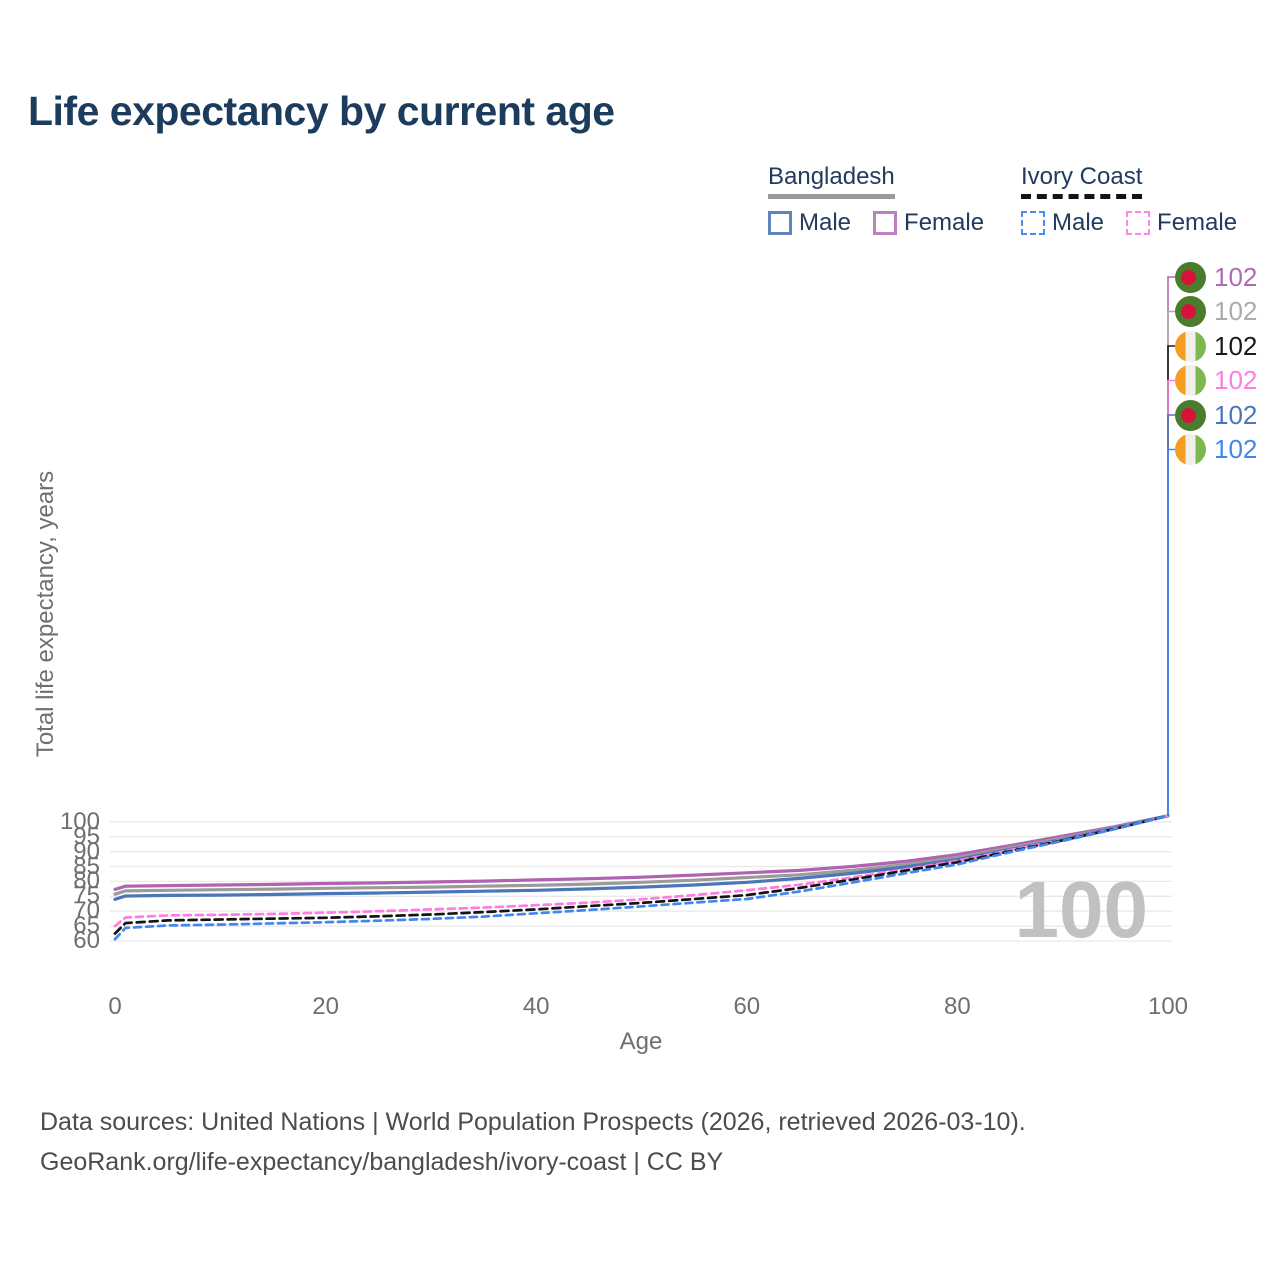 The image size is (1280, 1280). What do you see at coordinates (641, 1041) in the screenshot?
I see `x-axis-title: Age` at bounding box center [641, 1041].